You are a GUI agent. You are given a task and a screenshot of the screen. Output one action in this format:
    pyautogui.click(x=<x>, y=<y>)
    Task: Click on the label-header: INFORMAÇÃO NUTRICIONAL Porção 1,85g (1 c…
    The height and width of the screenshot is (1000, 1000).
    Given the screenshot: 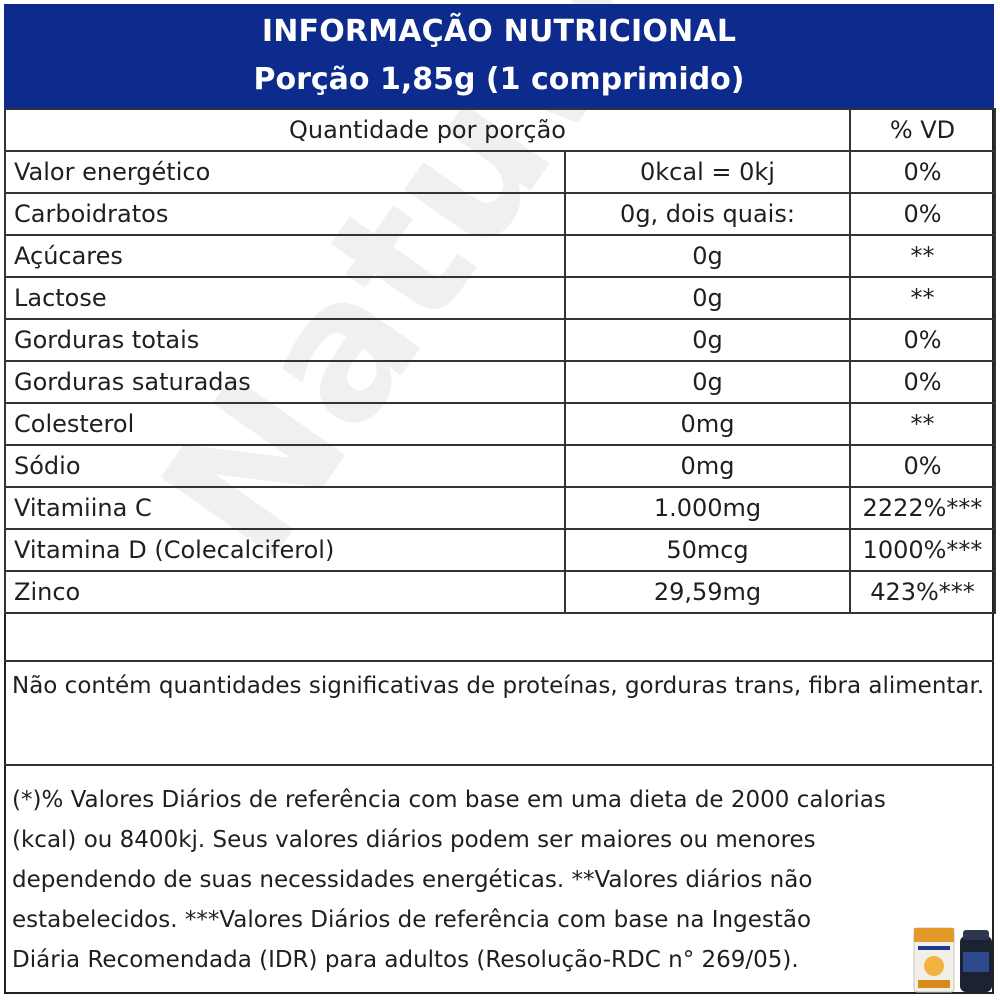 What is the action you would take?
    pyautogui.click(x=499, y=56)
    